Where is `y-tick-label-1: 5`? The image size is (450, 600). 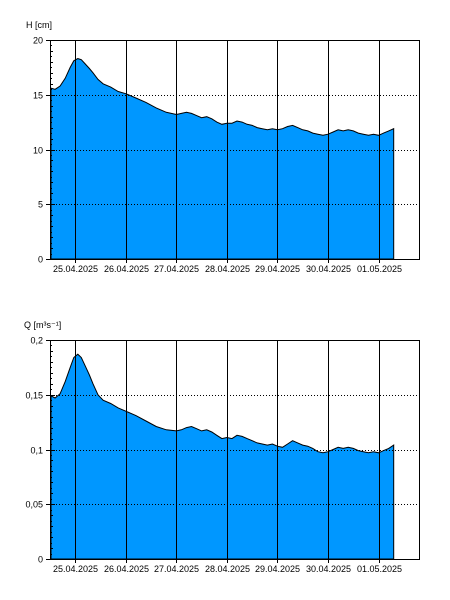
y-tick-label-1: 5 is located at coordinates (40, 205).